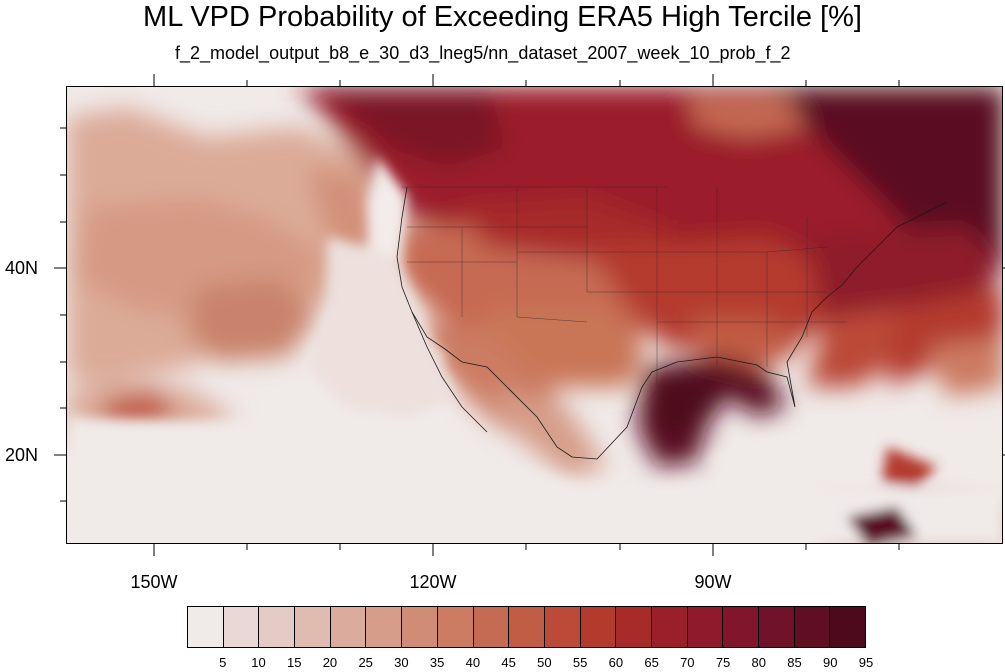  Describe the element at coordinates (294, 662) in the screenshot. I see `colorbar-label: 15` at that location.